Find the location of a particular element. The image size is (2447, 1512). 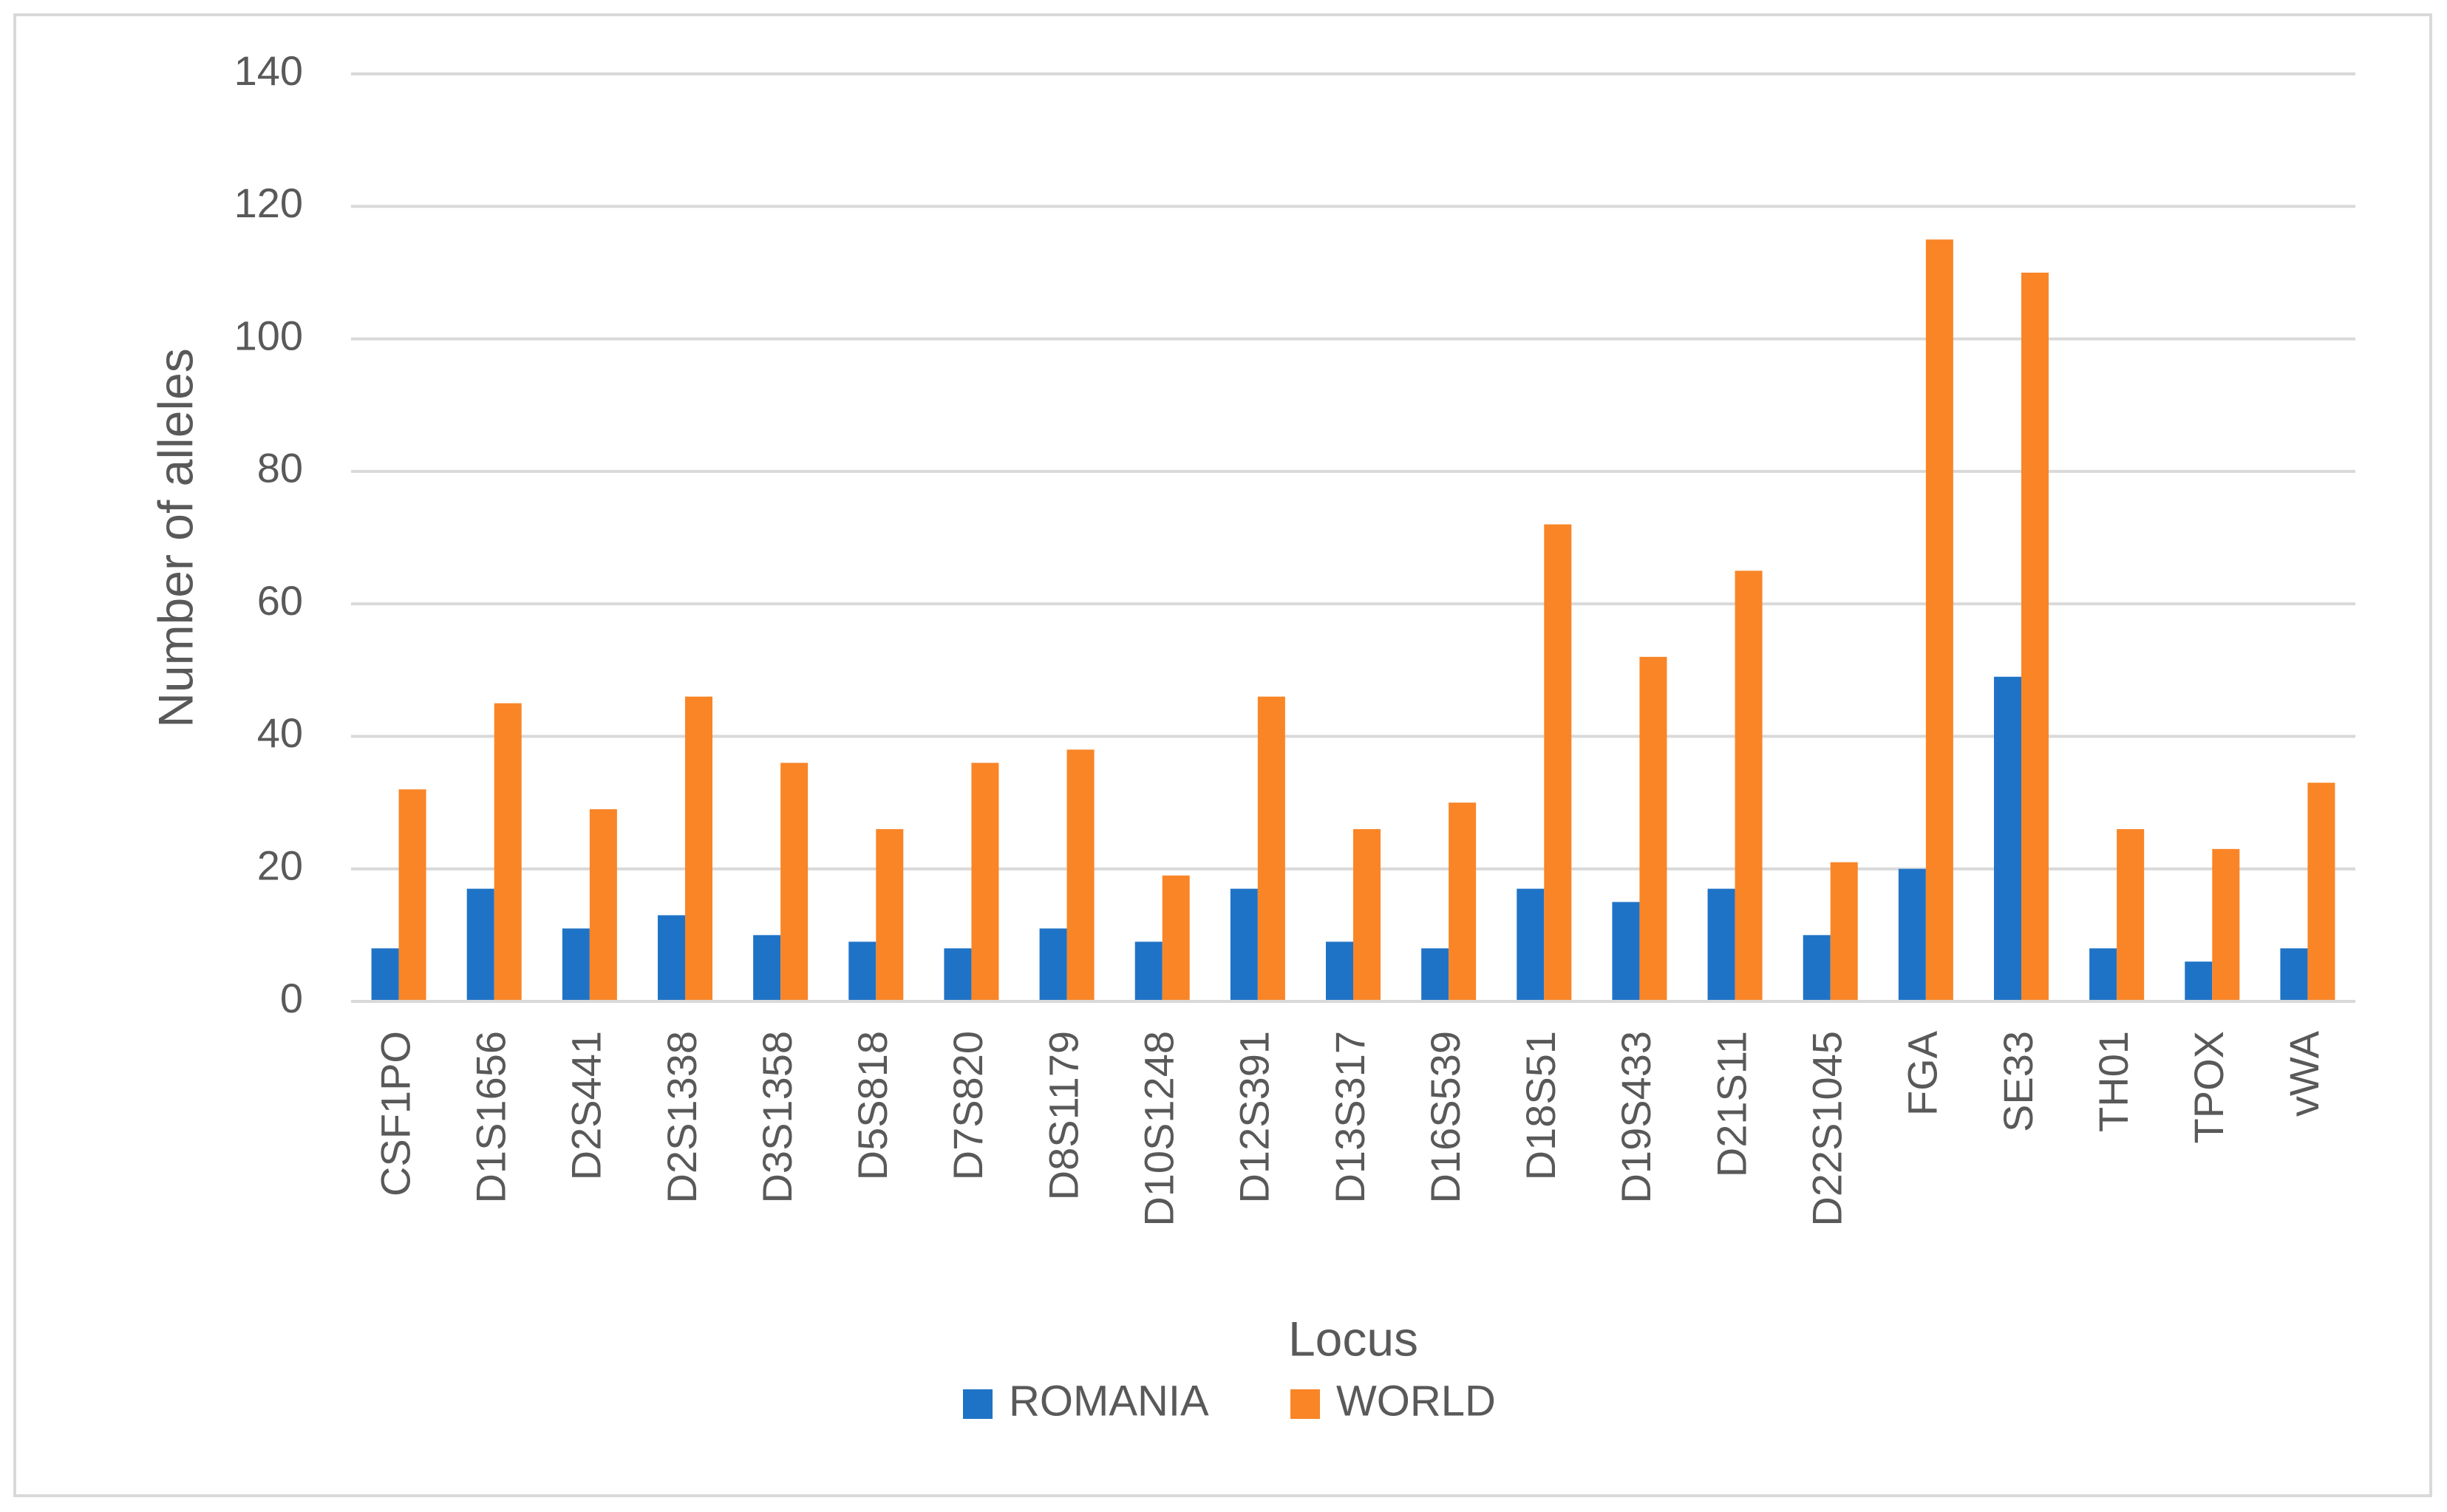

bar-romania-d19s433 is located at coordinates (1626, 951).